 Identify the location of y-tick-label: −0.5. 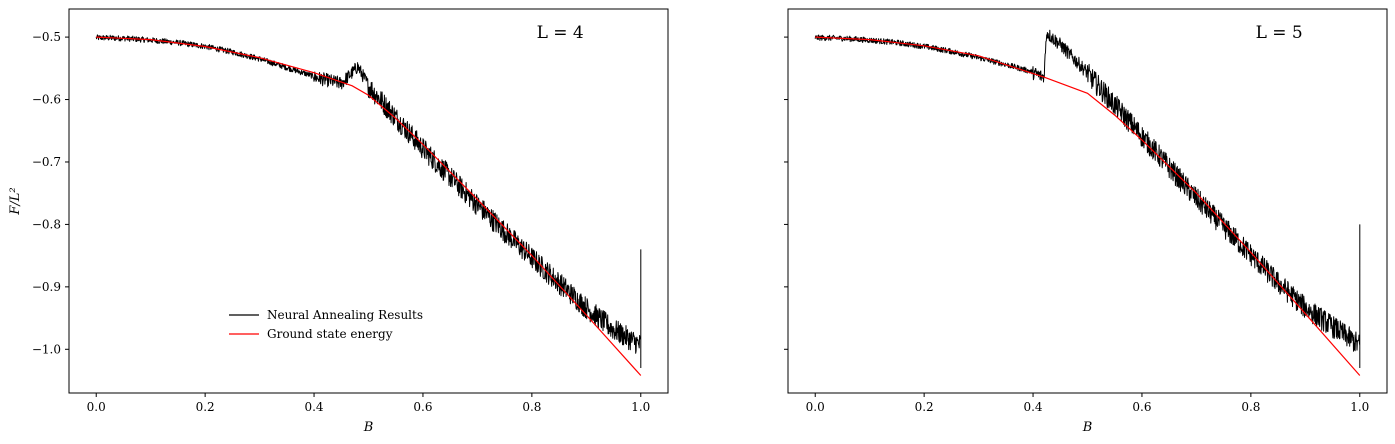
(46, 37).